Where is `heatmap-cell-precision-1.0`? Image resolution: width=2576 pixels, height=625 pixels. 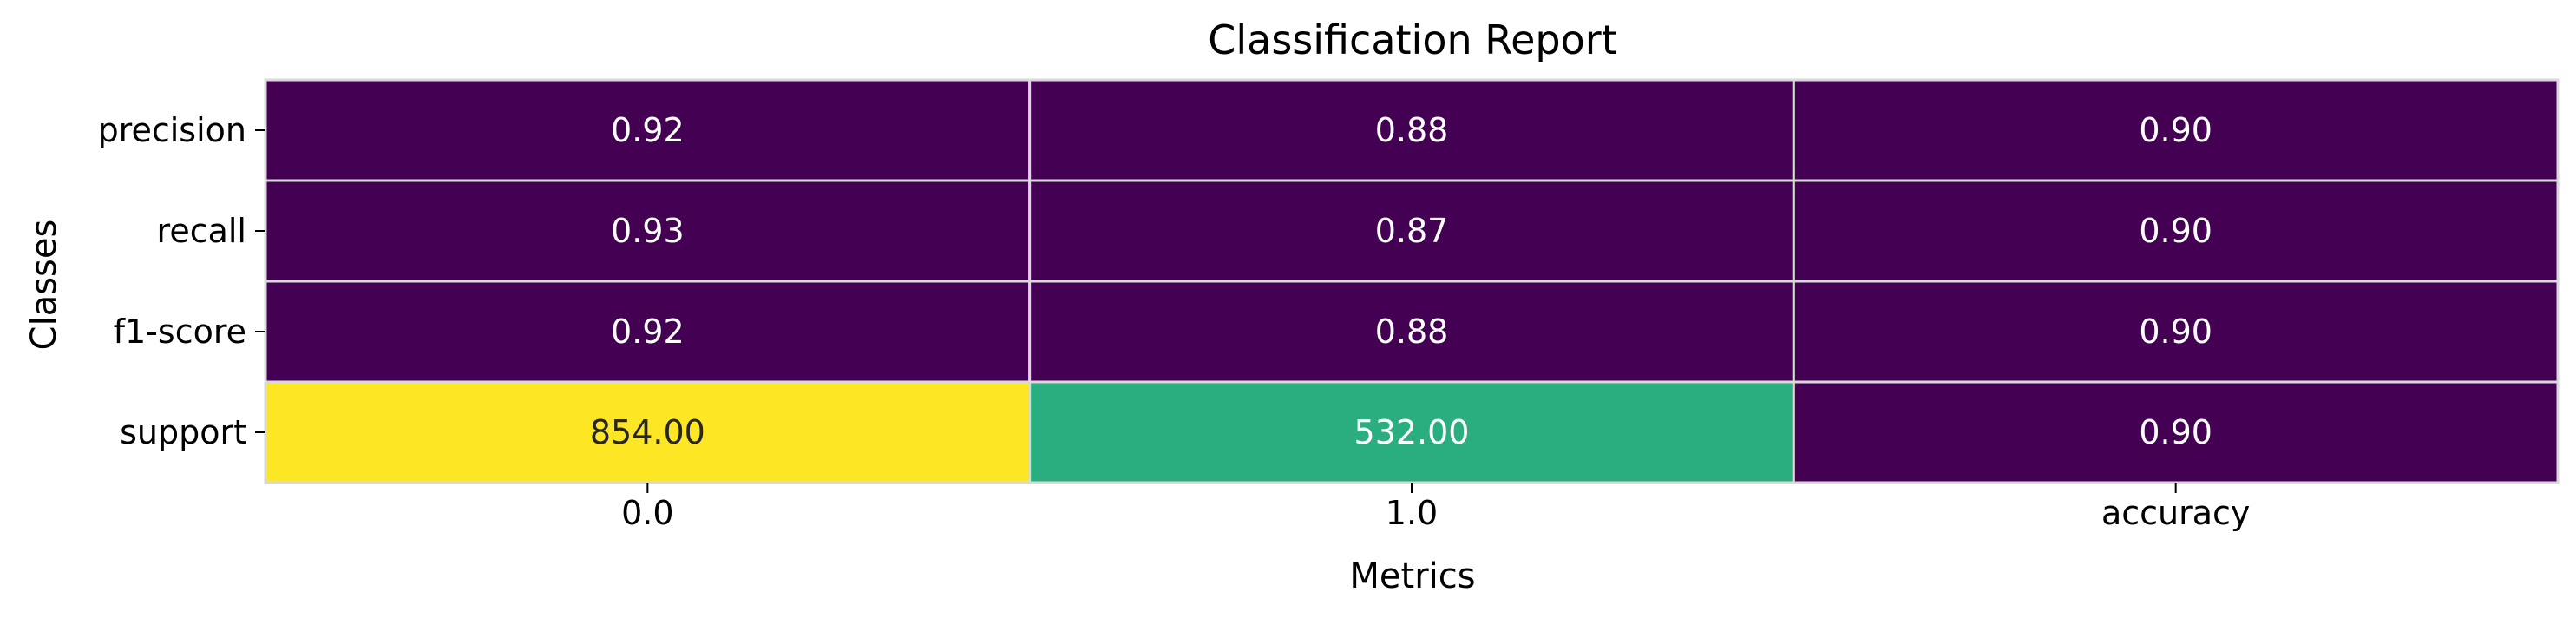
heatmap-cell-precision-1.0 is located at coordinates (1411, 130).